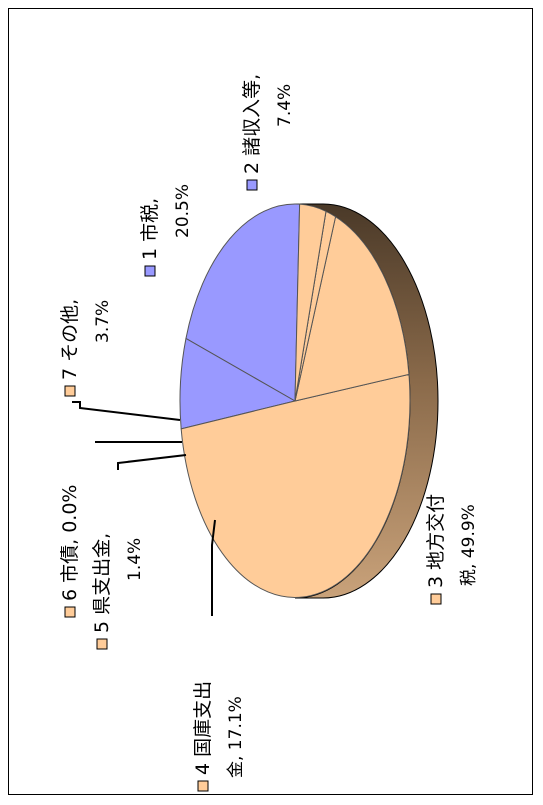 This screenshot has width=543, height=805. What do you see at coordinates (469, 545) in the screenshot?
I see `data-value-3: 税, 49.9%` at bounding box center [469, 545].